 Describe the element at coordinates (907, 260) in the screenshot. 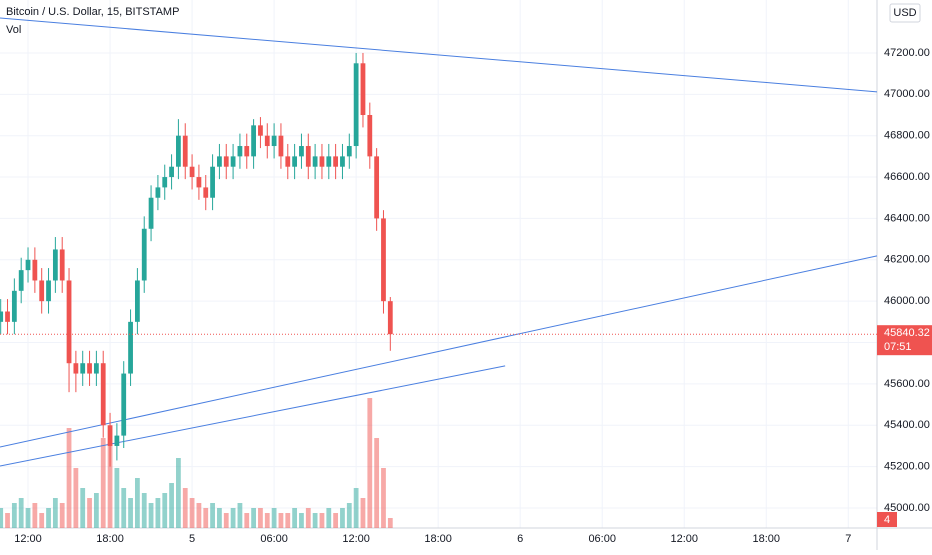

I see `y-tick-label: 46200.00` at that location.